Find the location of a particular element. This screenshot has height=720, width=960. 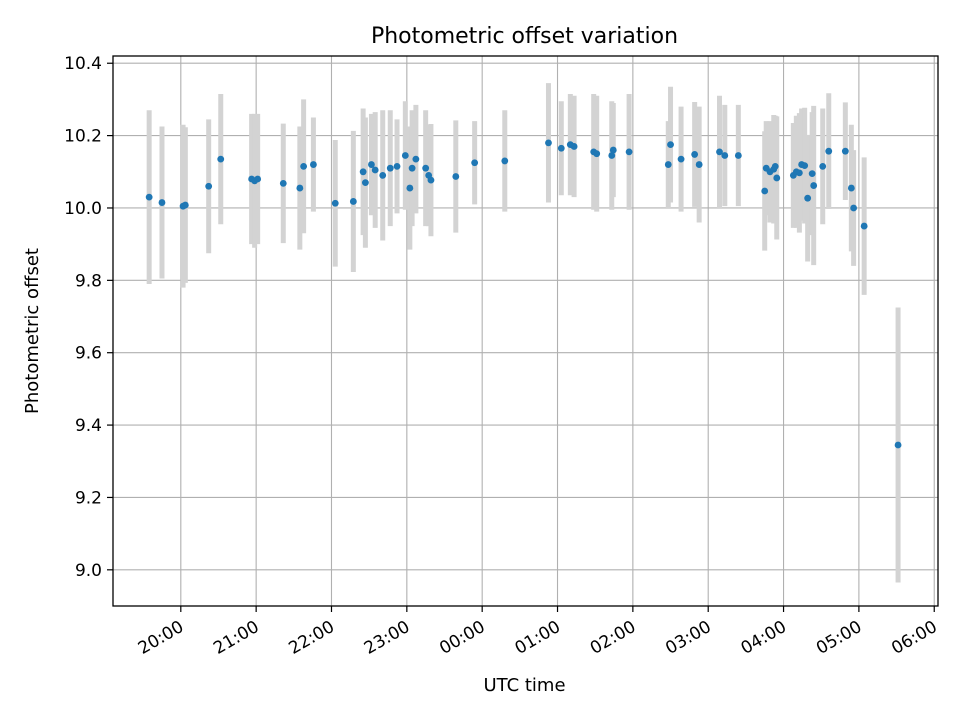

x-tick-label: 05:00 is located at coordinates (839, 638).